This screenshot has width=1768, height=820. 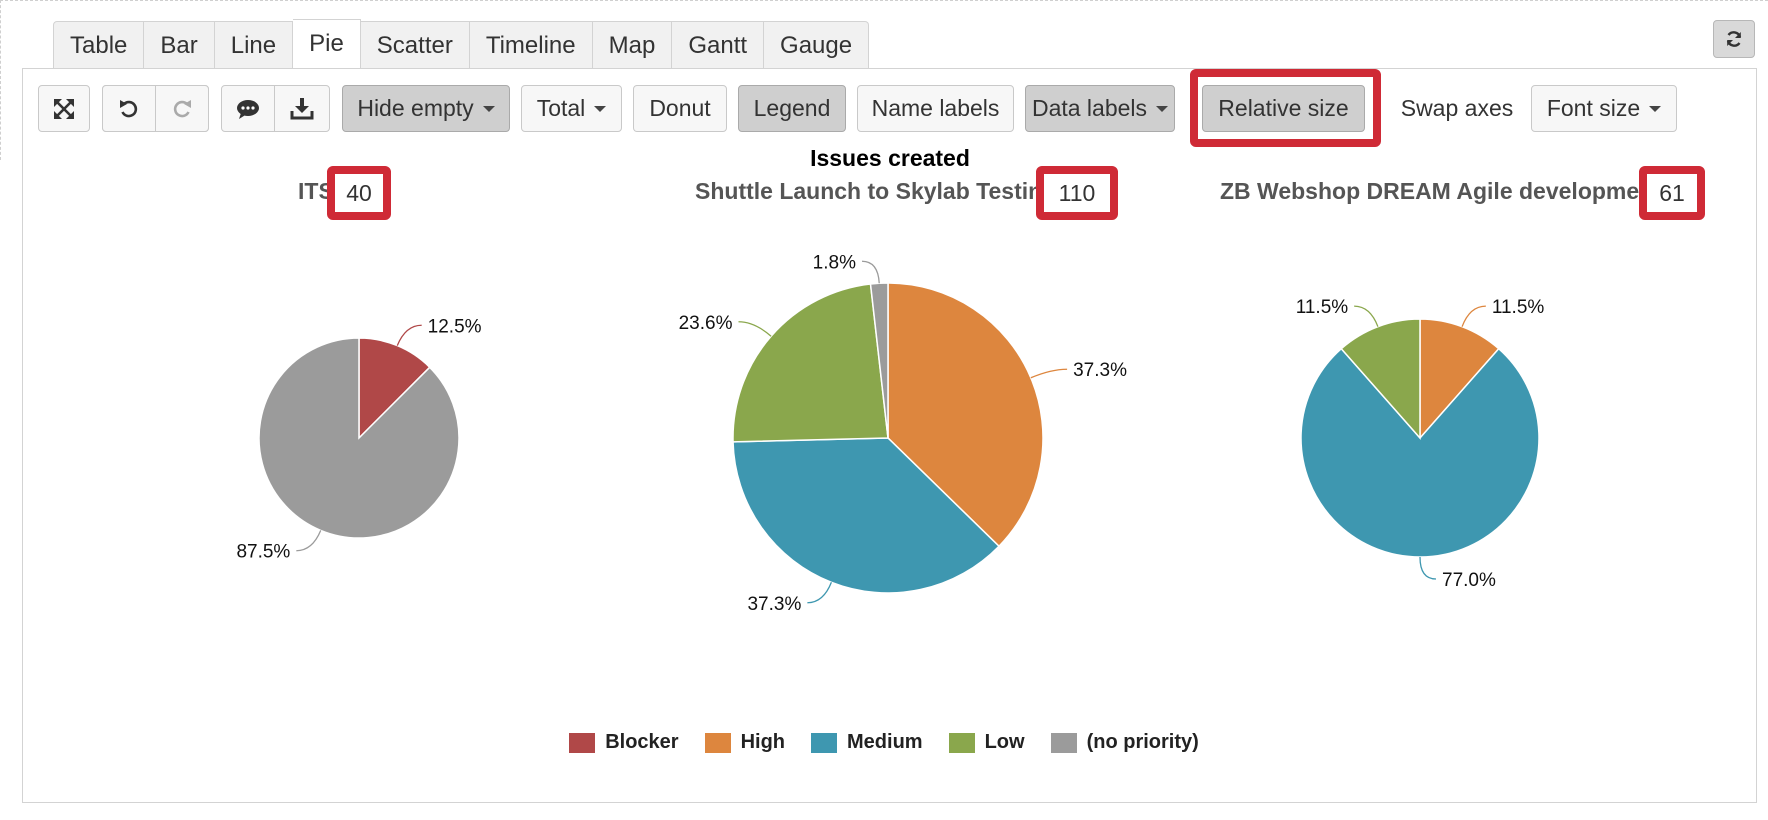 I want to click on legend-item-2: Medium, so click(x=867, y=742).